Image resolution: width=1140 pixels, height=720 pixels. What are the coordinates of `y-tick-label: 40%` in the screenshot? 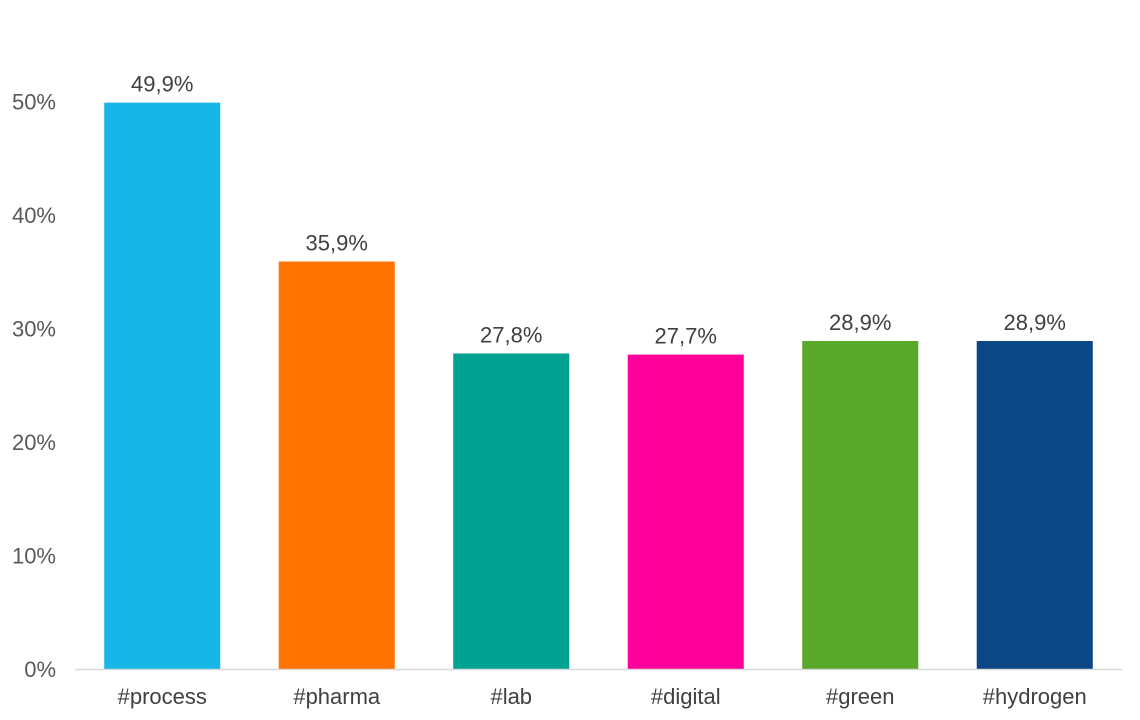 It's located at (34, 215).